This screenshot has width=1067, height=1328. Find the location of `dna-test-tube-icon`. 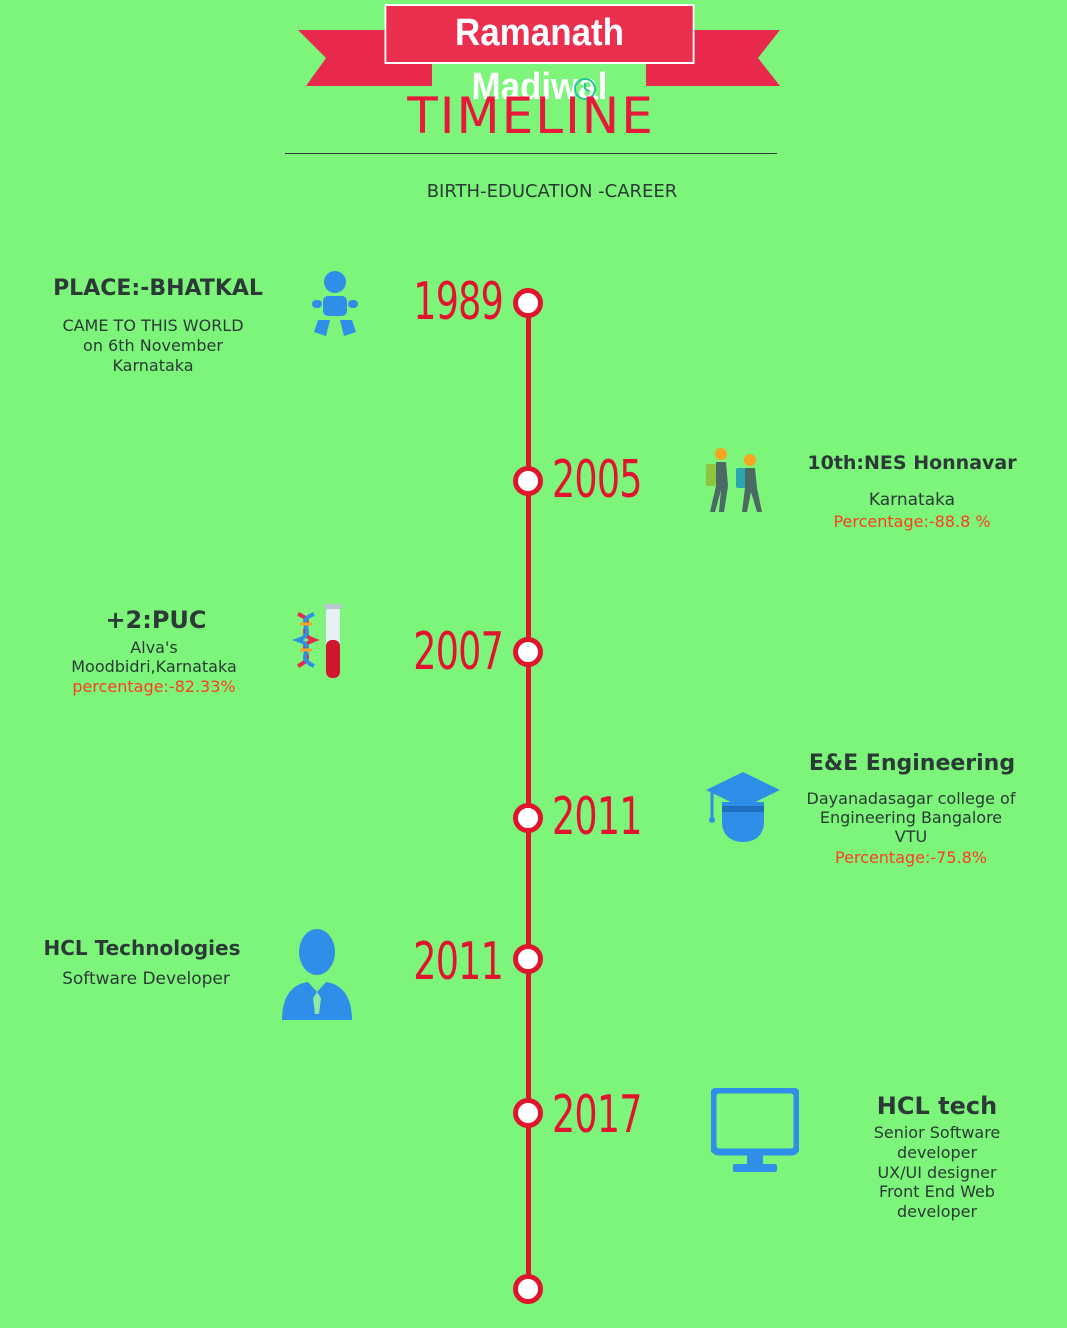

dna-test-tube-icon is located at coordinates (317, 641).